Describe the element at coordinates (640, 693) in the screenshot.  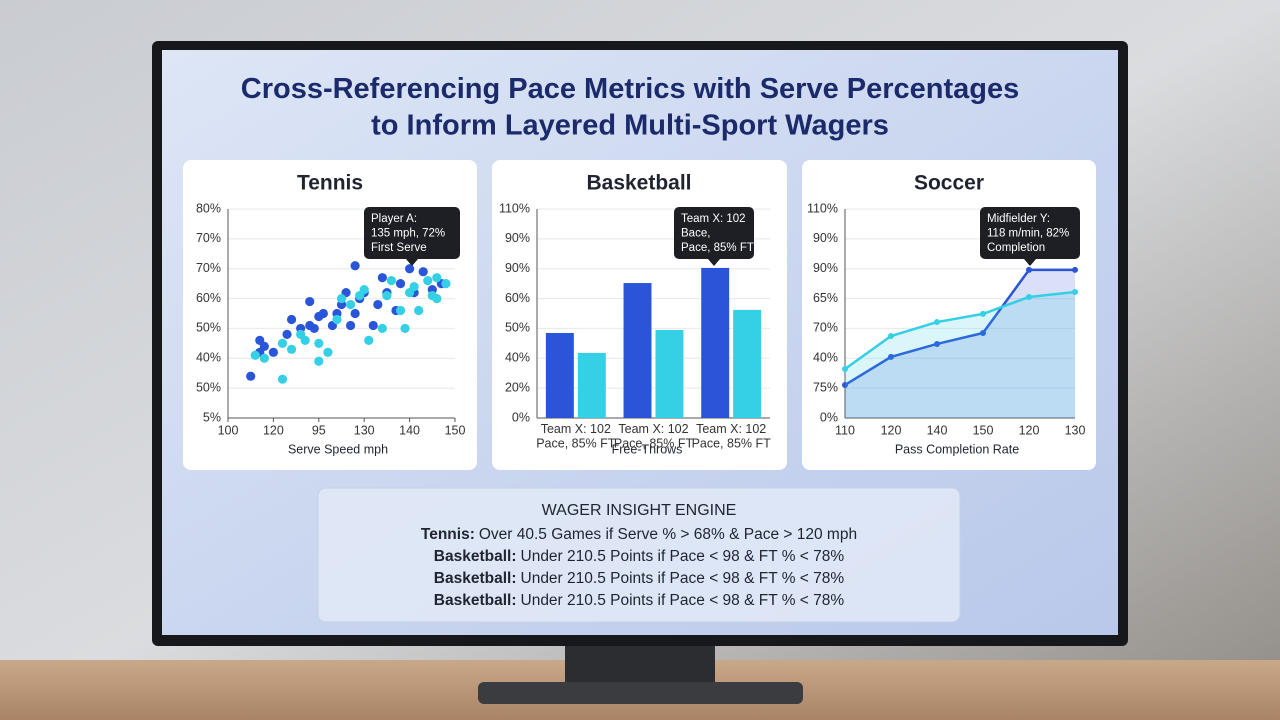
I see `monitor-stand` at that location.